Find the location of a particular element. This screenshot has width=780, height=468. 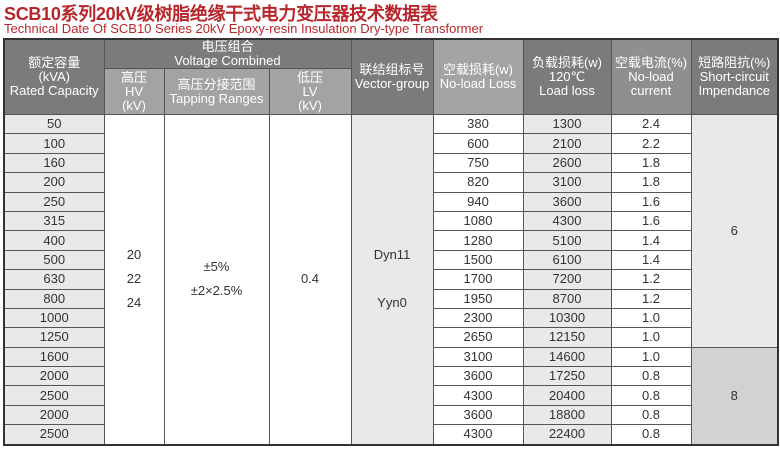

table-row: 630 1700 7200 1.2 is located at coordinates (390, 279).